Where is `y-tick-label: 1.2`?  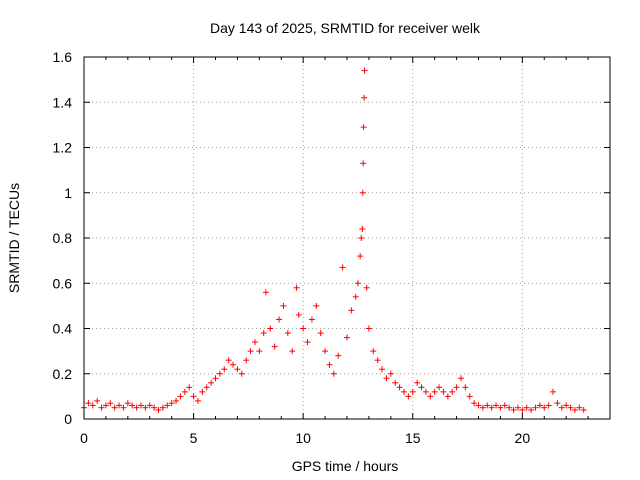
y-tick-label: 1.2 is located at coordinates (63, 148).